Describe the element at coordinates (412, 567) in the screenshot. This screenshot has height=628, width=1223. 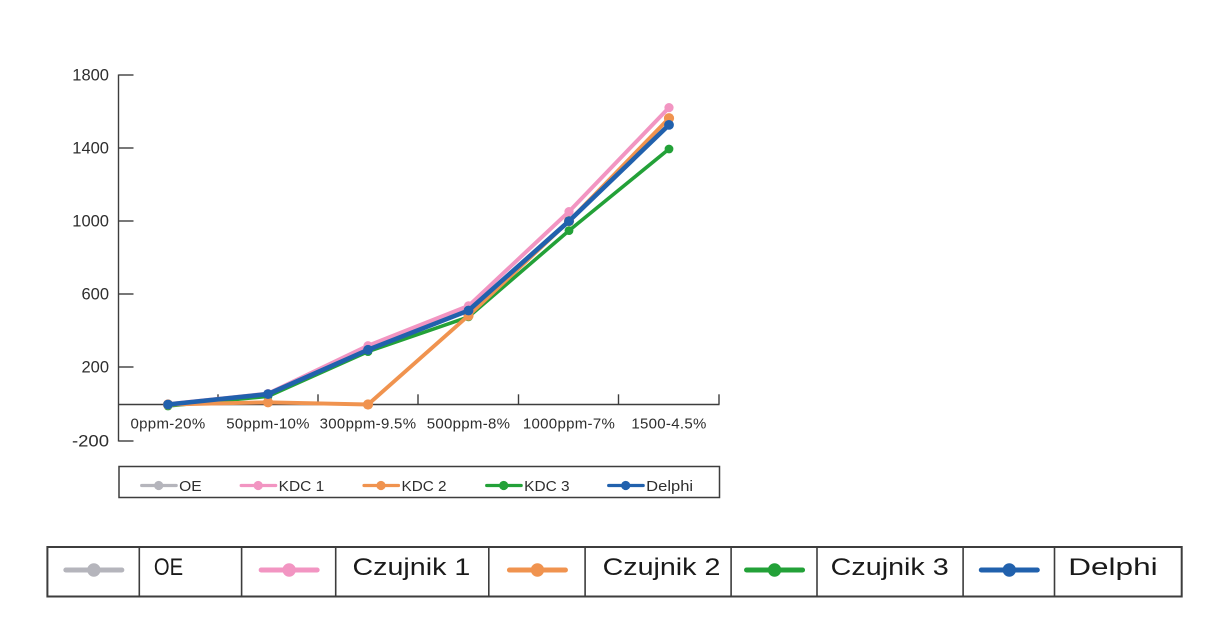
I see `svg-text: Czujnik 1` at that location.